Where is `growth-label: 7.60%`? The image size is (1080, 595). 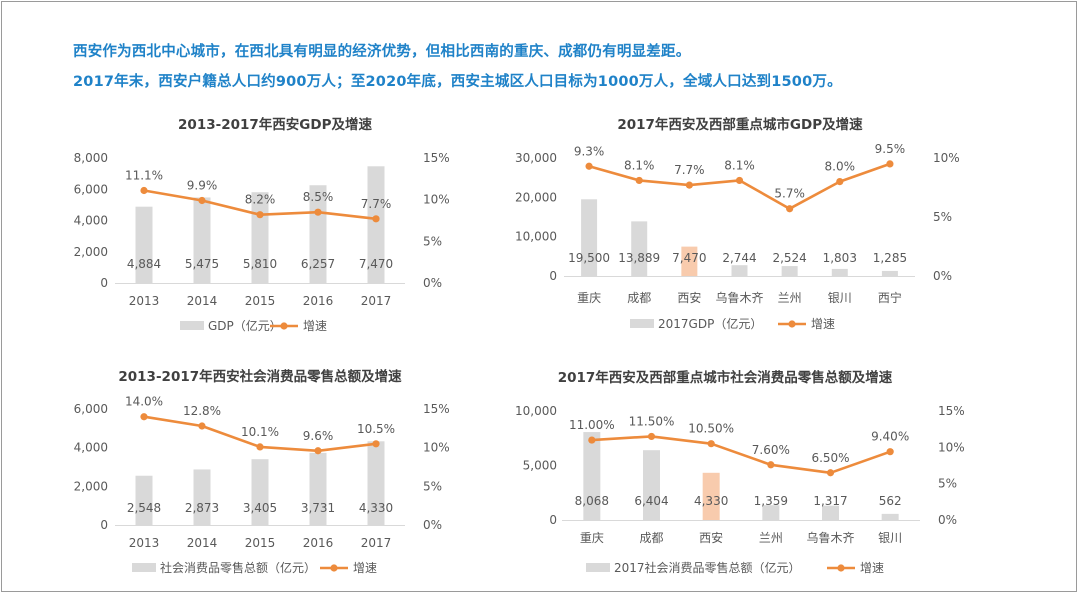 growth-label: 7.60% is located at coordinates (771, 450).